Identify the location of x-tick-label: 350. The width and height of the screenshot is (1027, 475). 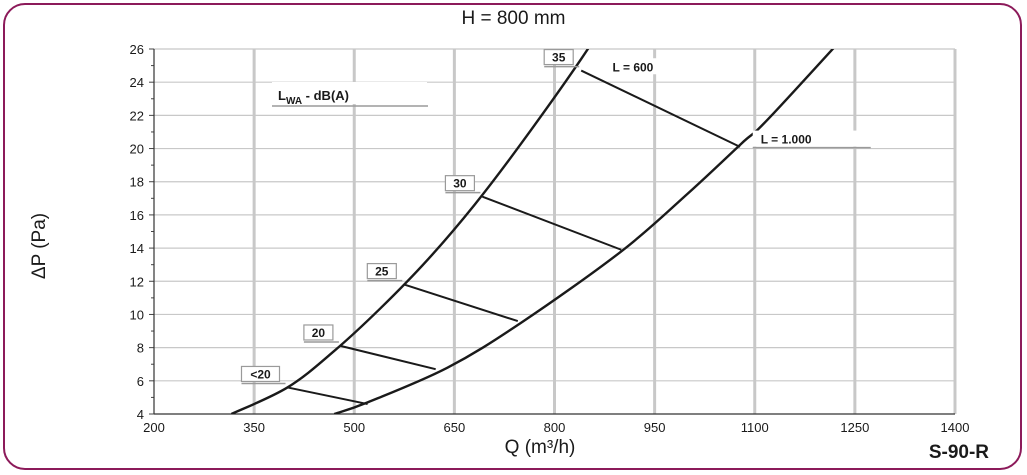
(254, 427).